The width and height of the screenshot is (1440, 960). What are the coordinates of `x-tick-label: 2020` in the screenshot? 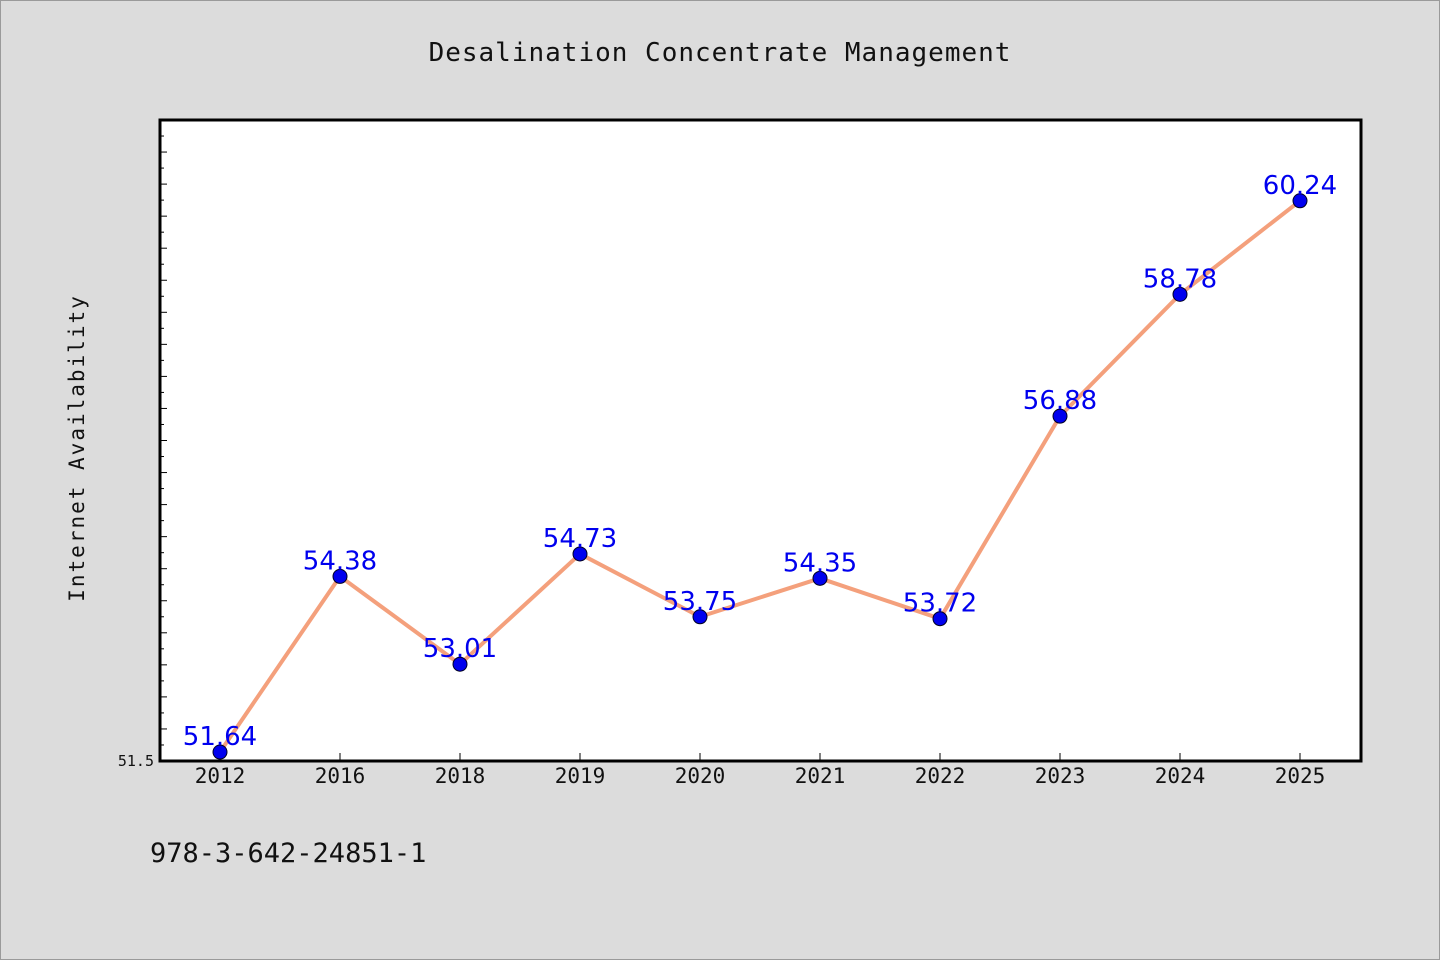 It's located at (700, 776).